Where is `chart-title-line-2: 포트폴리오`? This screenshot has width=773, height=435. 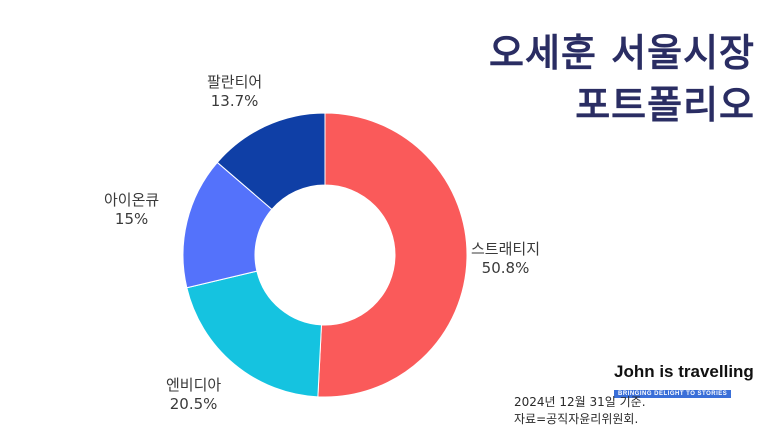 chart-title-line-2: 포트폴리오 is located at coordinates (665, 105).